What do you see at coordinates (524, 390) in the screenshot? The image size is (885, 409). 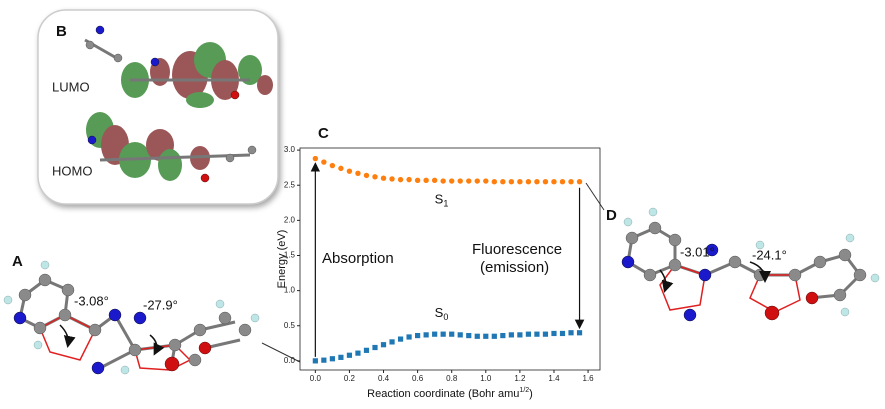 I see `x-axis-label-sup: 1/2` at bounding box center [524, 390].